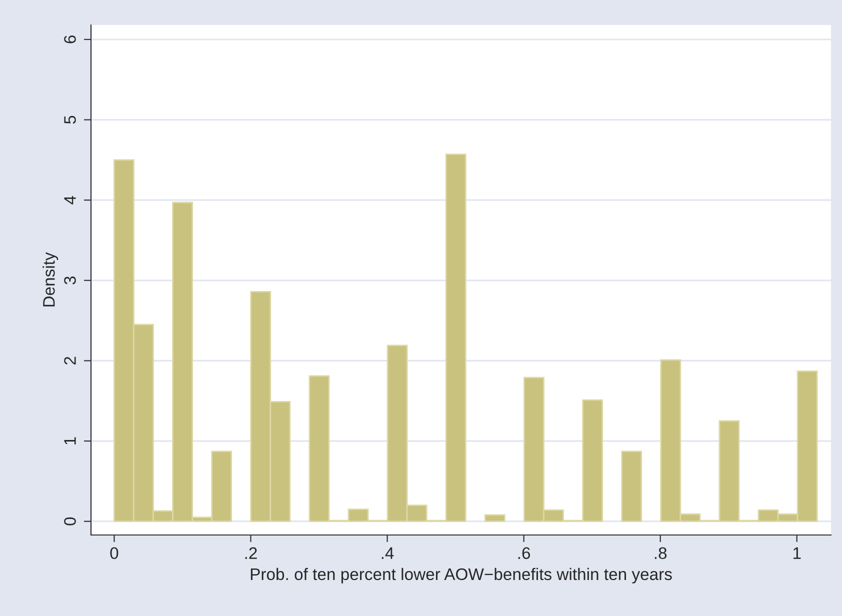  I want to click on x-tick-label: .2, so click(251, 553).